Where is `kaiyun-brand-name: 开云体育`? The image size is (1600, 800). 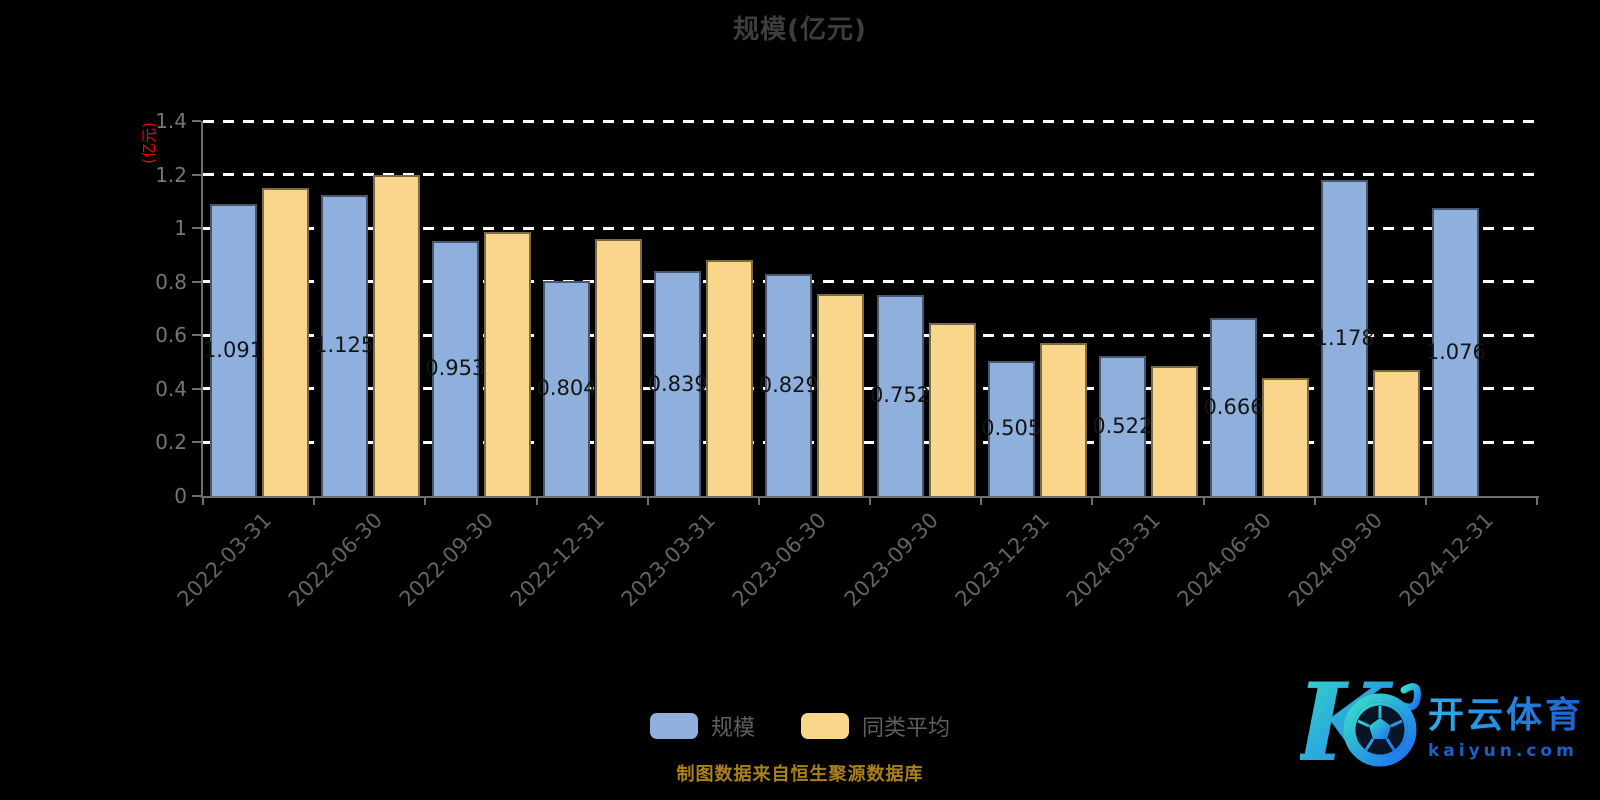 kaiyun-brand-name: 开云体育 is located at coordinates (1506, 712).